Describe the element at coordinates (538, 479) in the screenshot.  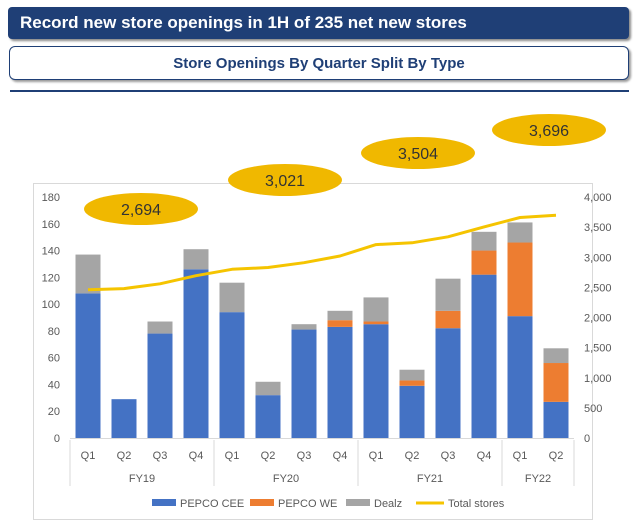
I see `x-group-label: FY22` at that location.